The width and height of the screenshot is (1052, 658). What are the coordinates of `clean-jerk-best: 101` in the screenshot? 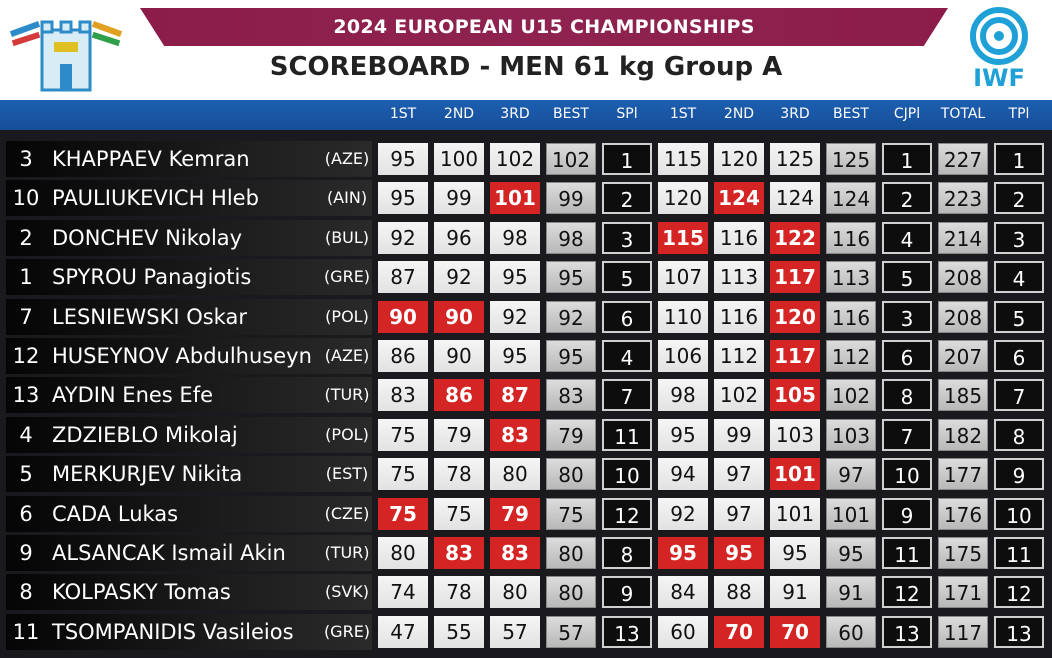 It's located at (851, 513).